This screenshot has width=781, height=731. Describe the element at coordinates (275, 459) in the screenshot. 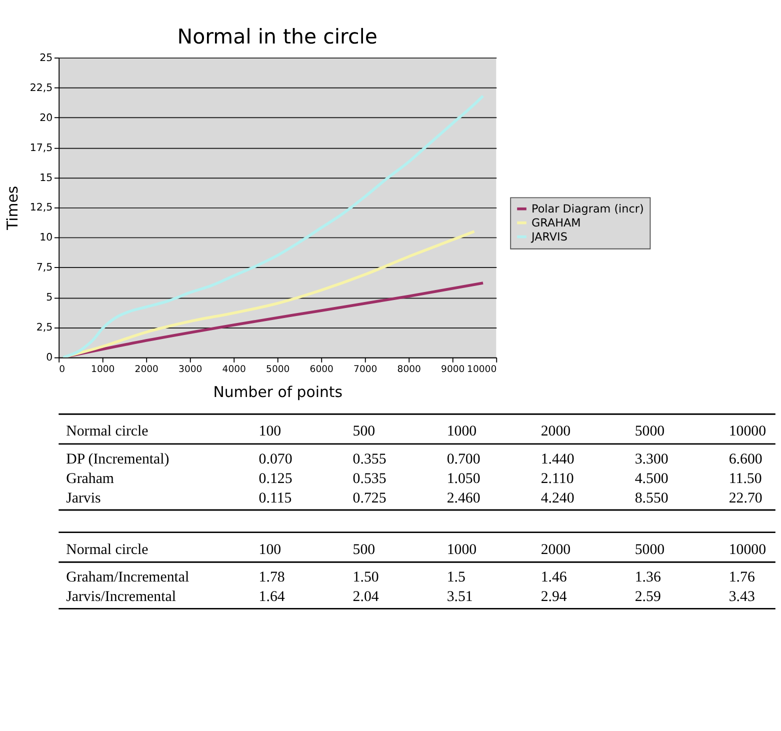

I see `data-label: 0.070` at that location.